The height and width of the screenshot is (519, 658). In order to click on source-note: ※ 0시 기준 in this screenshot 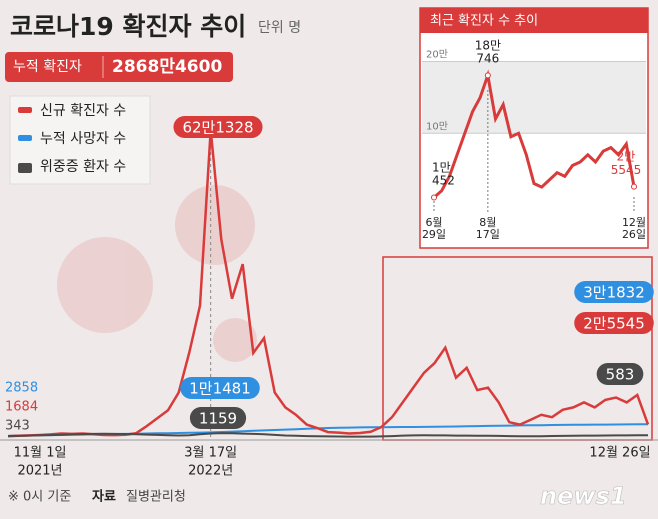, I will do `click(39, 497)`.